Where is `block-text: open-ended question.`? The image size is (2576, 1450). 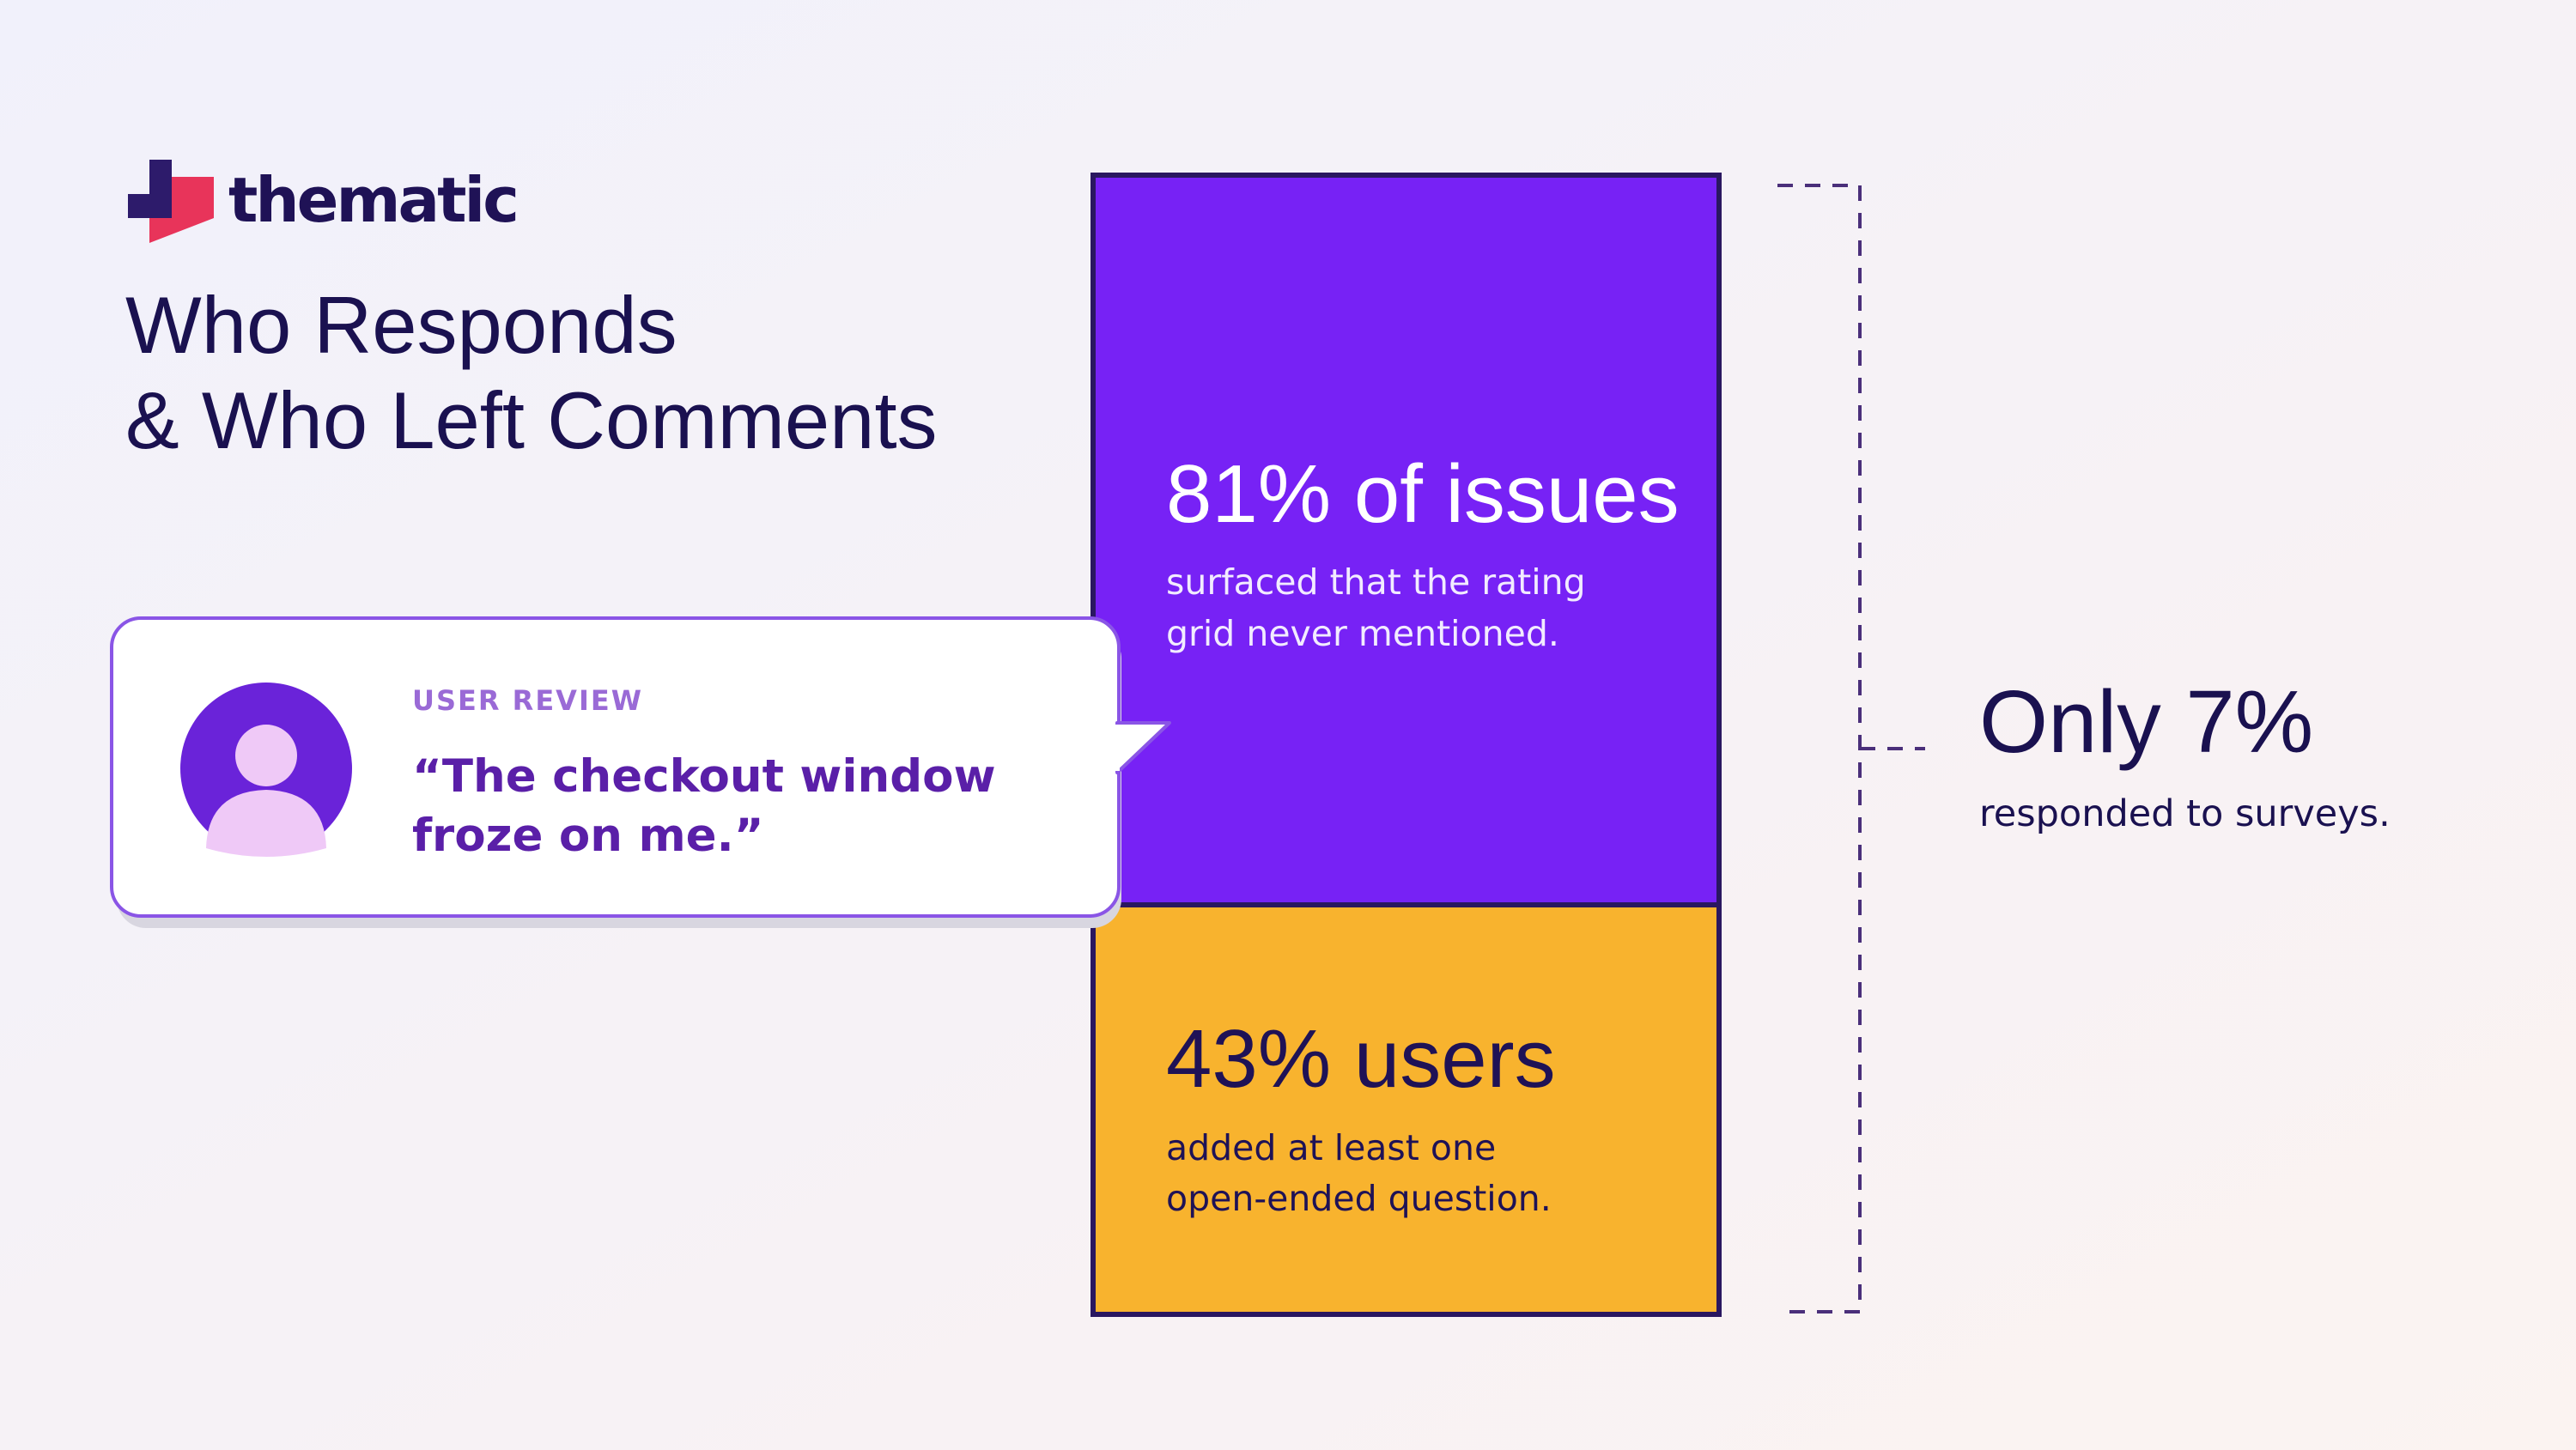 block-text: open-ended question. is located at coordinates (1359, 1198).